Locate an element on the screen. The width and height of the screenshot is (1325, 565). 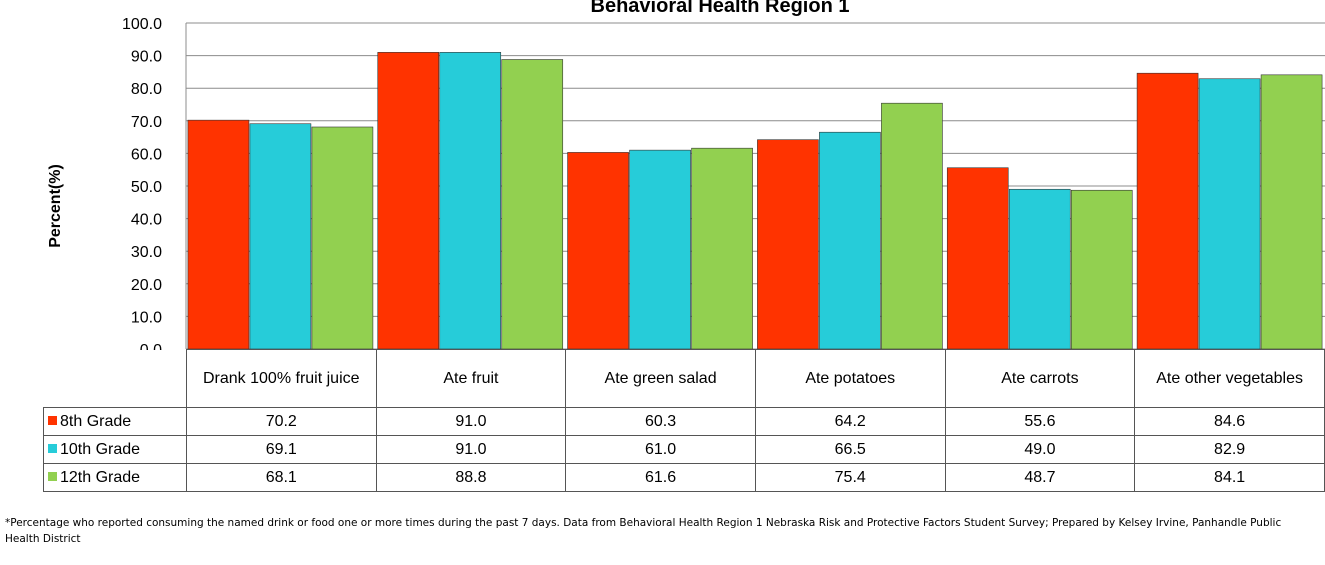
table-row: 10th Grade 69.1 91.0 61.0 66.5 49.0 82.9 is located at coordinates (684, 449).